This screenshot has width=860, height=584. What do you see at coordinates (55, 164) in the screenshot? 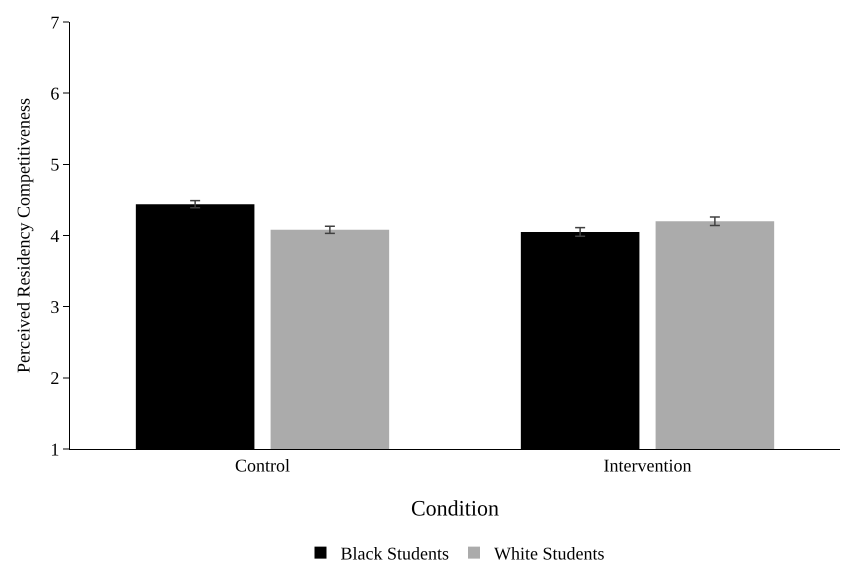
I see `y-tick-label: 5` at bounding box center [55, 164].